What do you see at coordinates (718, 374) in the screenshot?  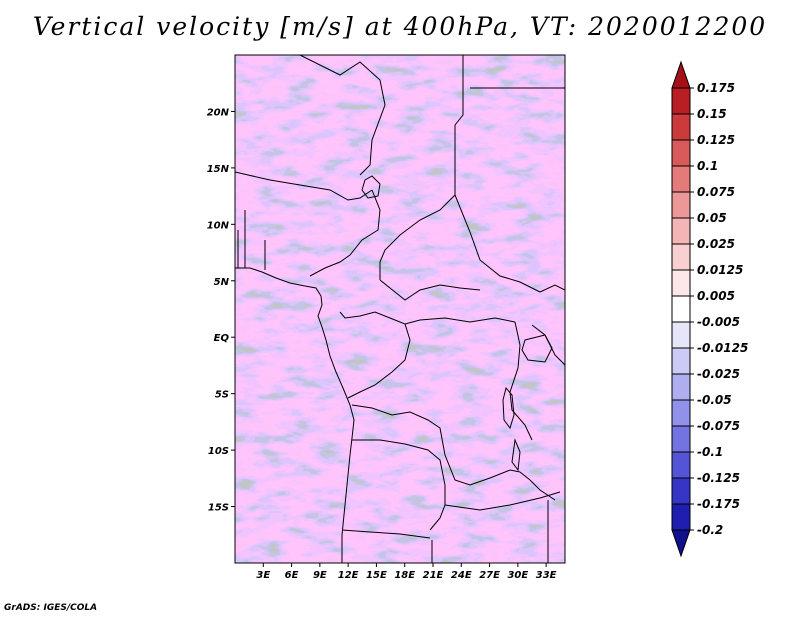 I see `colorbar-level-label: -0.025` at bounding box center [718, 374].